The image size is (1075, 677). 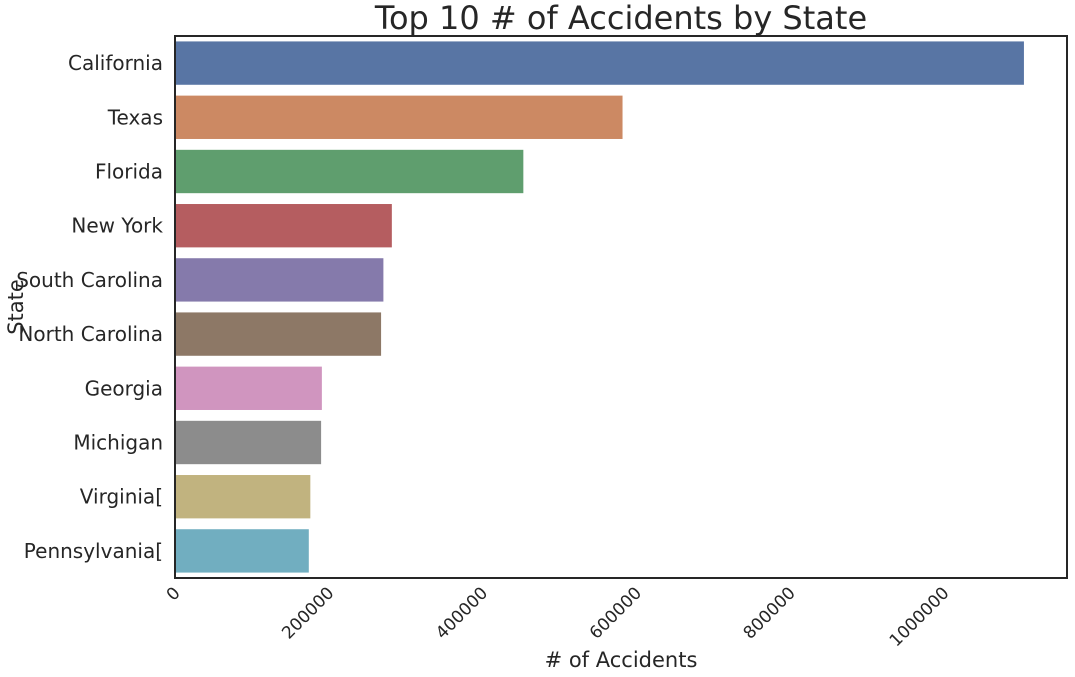 What do you see at coordinates (462, 613) in the screenshot?
I see `x-tick-label: 400000` at bounding box center [462, 613].